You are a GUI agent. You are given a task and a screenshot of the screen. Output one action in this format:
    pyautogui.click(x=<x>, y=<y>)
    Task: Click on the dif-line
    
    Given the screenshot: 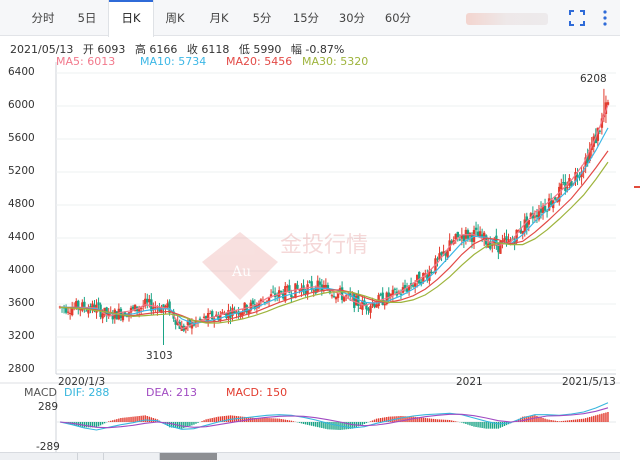 What is the action you would take?
    pyautogui.click(x=334, y=416)
    